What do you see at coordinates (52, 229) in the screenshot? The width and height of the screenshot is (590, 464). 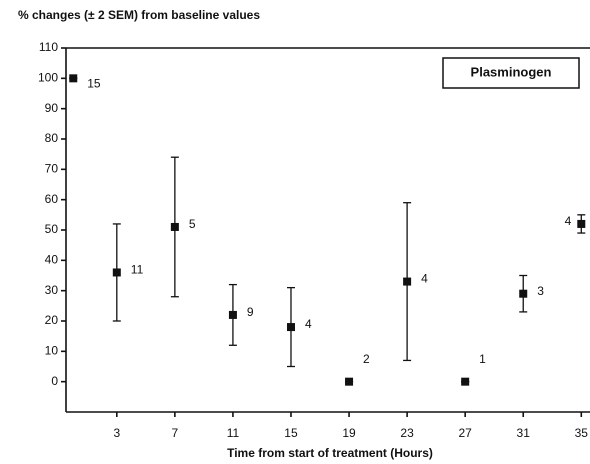 I see `y-tick-label: 50` at bounding box center [52, 229].